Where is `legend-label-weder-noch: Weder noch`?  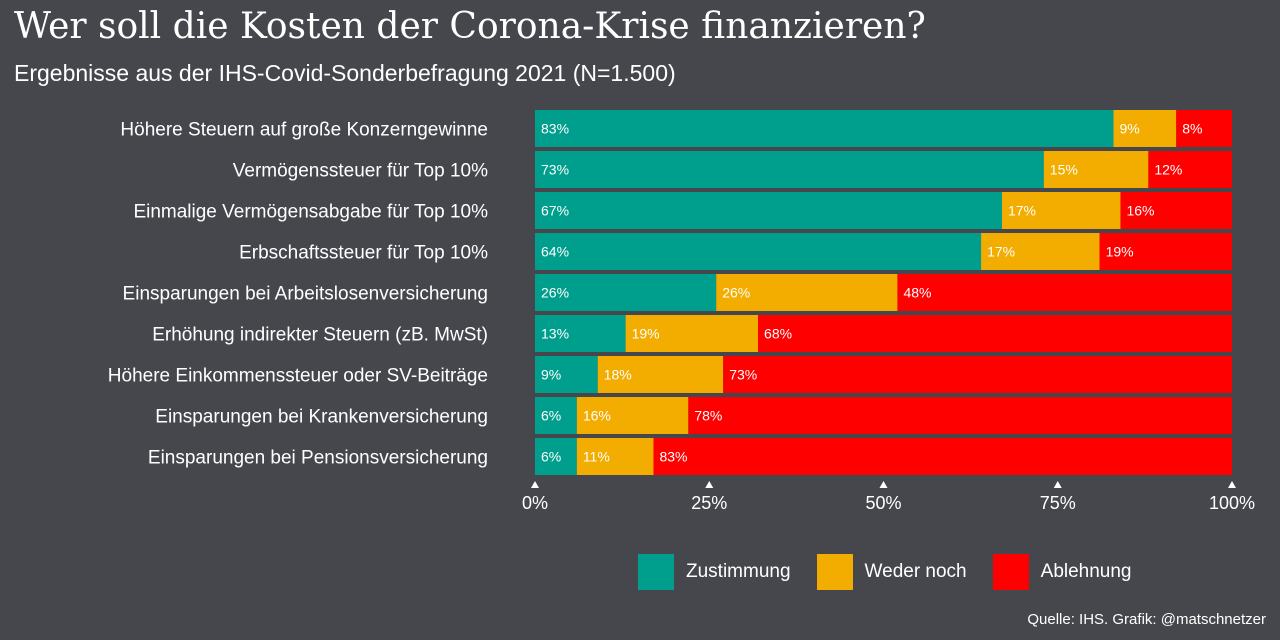 legend-label-weder-noch: Weder noch is located at coordinates (915, 571).